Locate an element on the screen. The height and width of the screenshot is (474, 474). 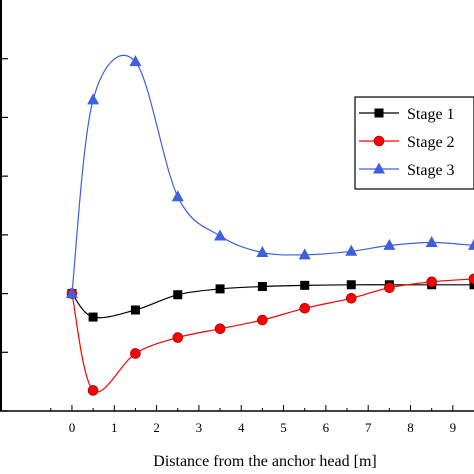
x-tick-label: 1 is located at coordinates (114, 427).